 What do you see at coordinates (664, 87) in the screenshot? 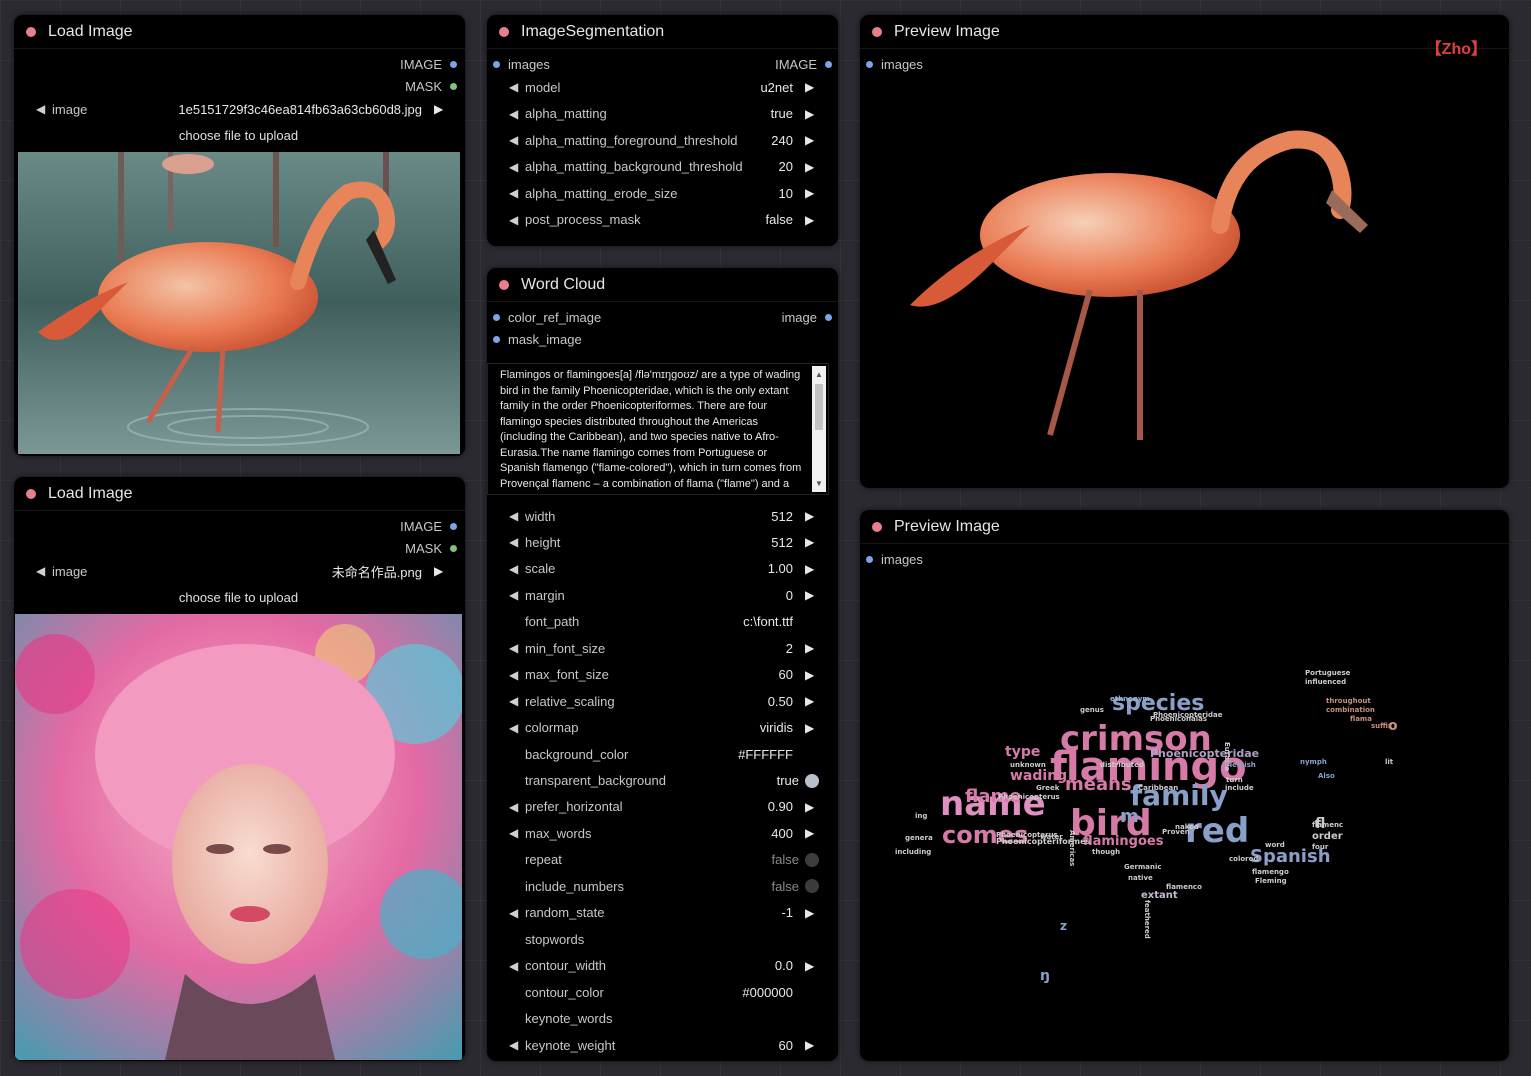
I see `widget-model: ◀ model u2net ▶` at bounding box center [664, 87].